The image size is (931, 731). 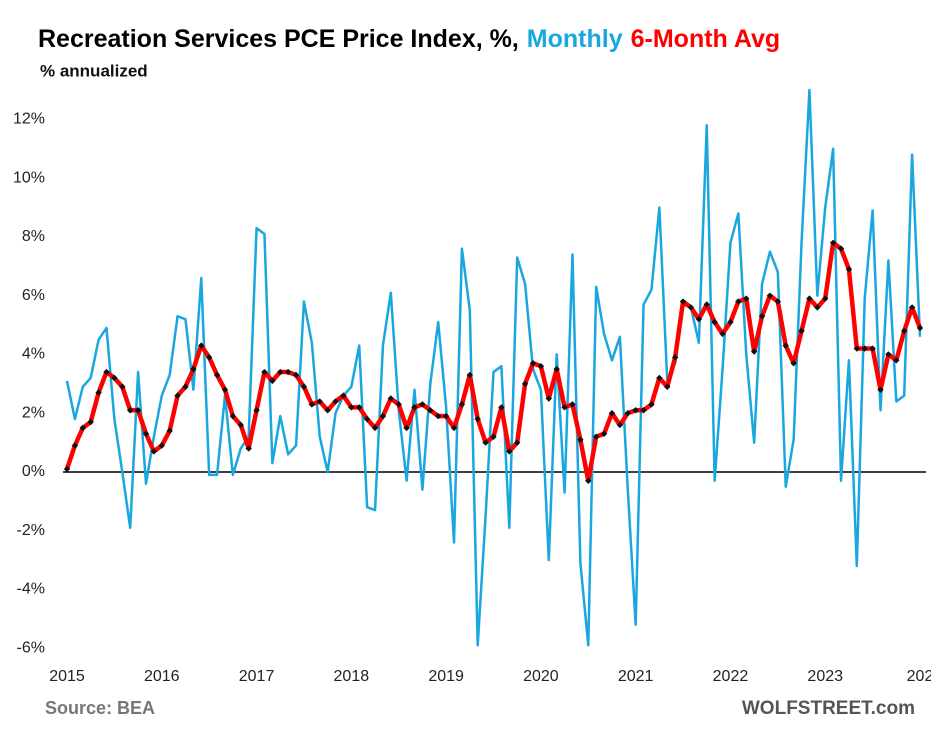 I want to click on y-tick-label: 4%, so click(x=33, y=354).